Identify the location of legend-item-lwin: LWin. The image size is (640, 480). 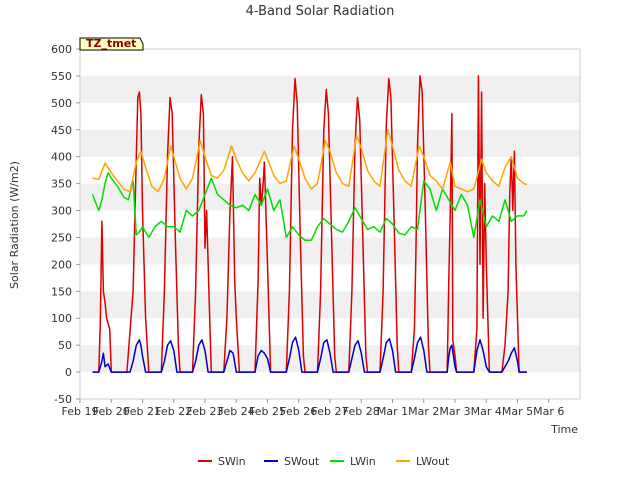
(353, 461).